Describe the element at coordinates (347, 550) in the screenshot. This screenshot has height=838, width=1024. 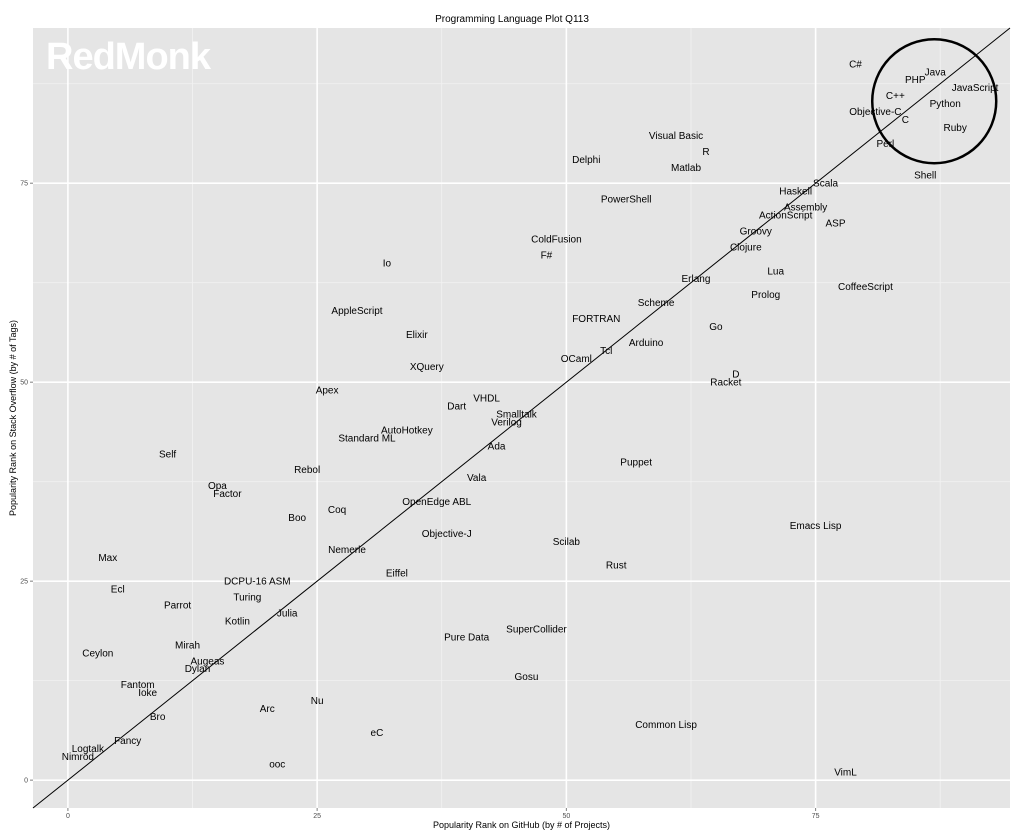
I see `point-label: Nemerle` at that location.